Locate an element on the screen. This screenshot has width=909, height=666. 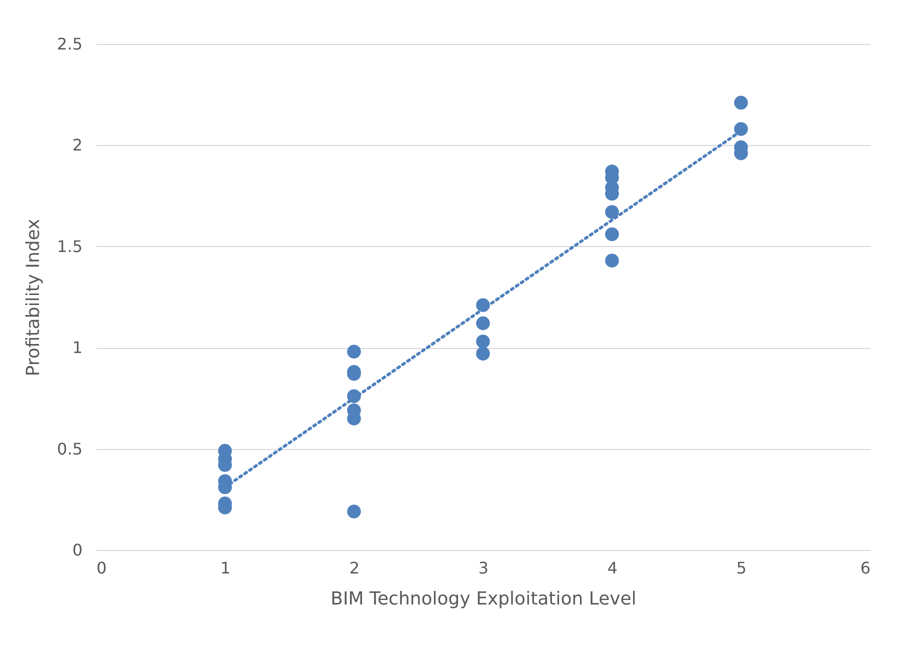
x-tick-label: 4 is located at coordinates (612, 568).